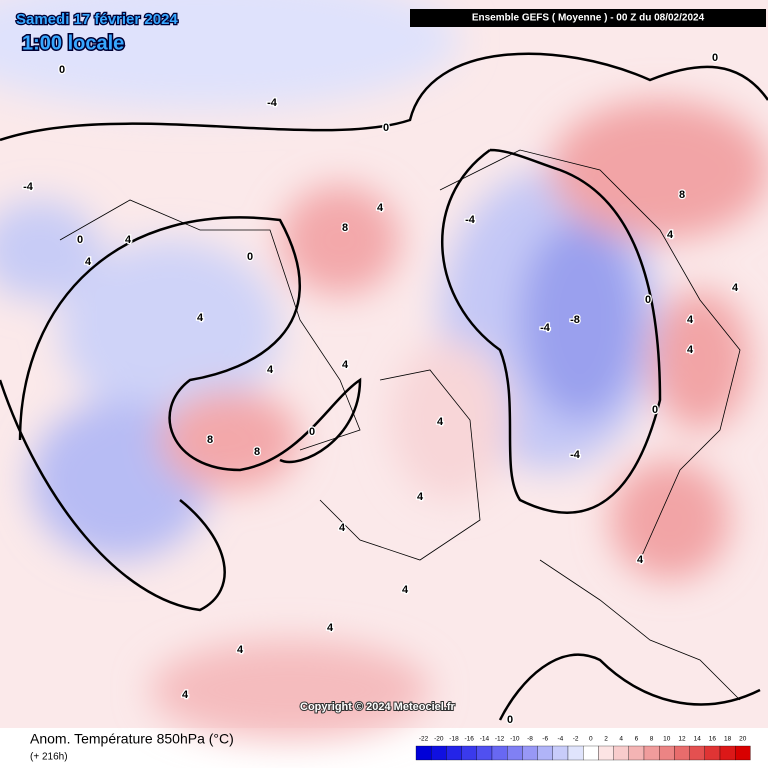  I want to click on time: 1:00 locale, so click(73, 43).